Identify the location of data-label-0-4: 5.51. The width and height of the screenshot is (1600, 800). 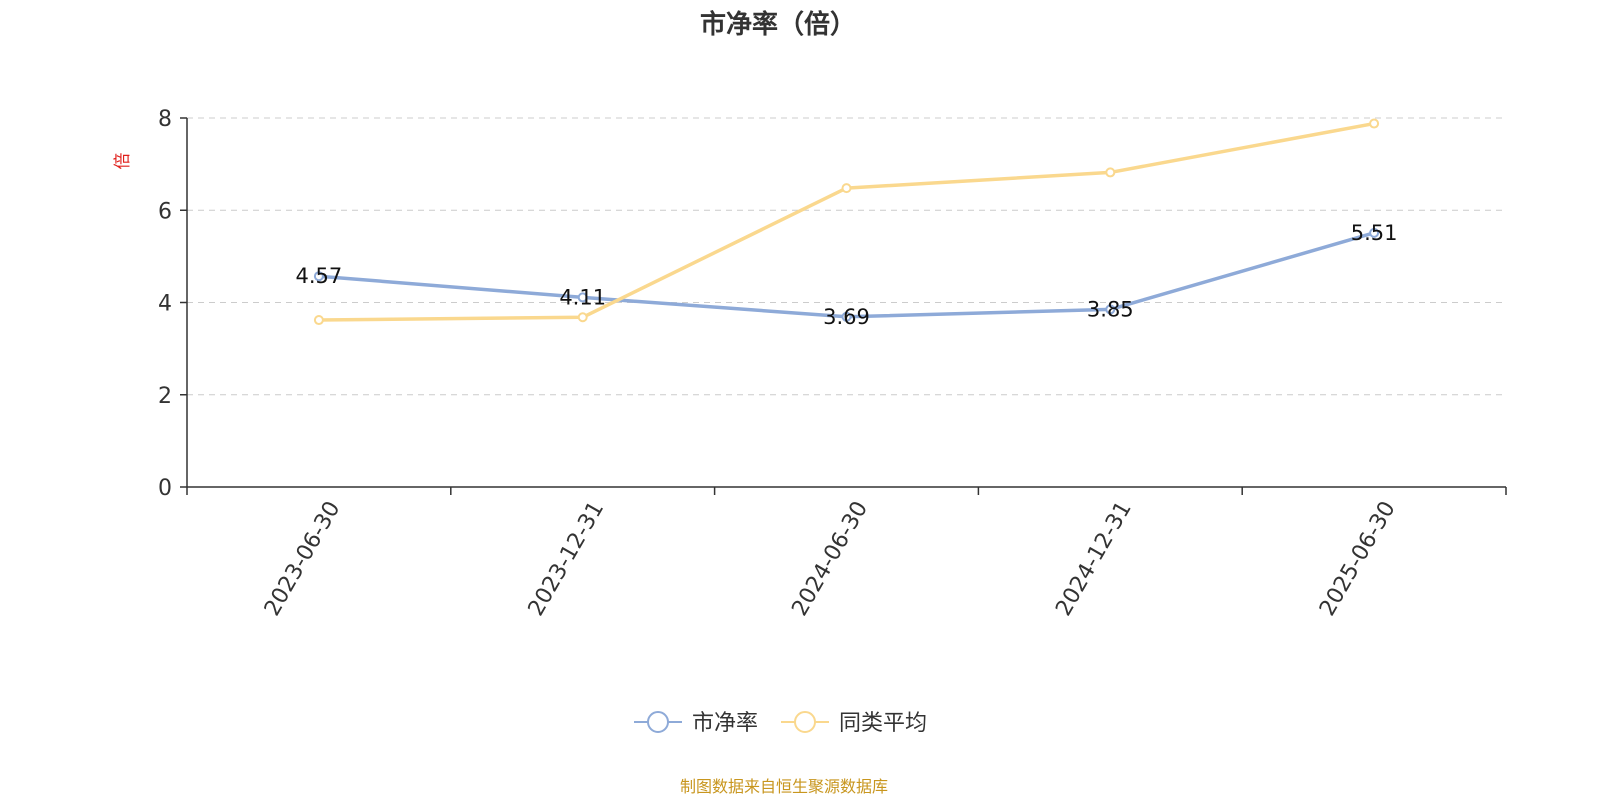
(1374, 233).